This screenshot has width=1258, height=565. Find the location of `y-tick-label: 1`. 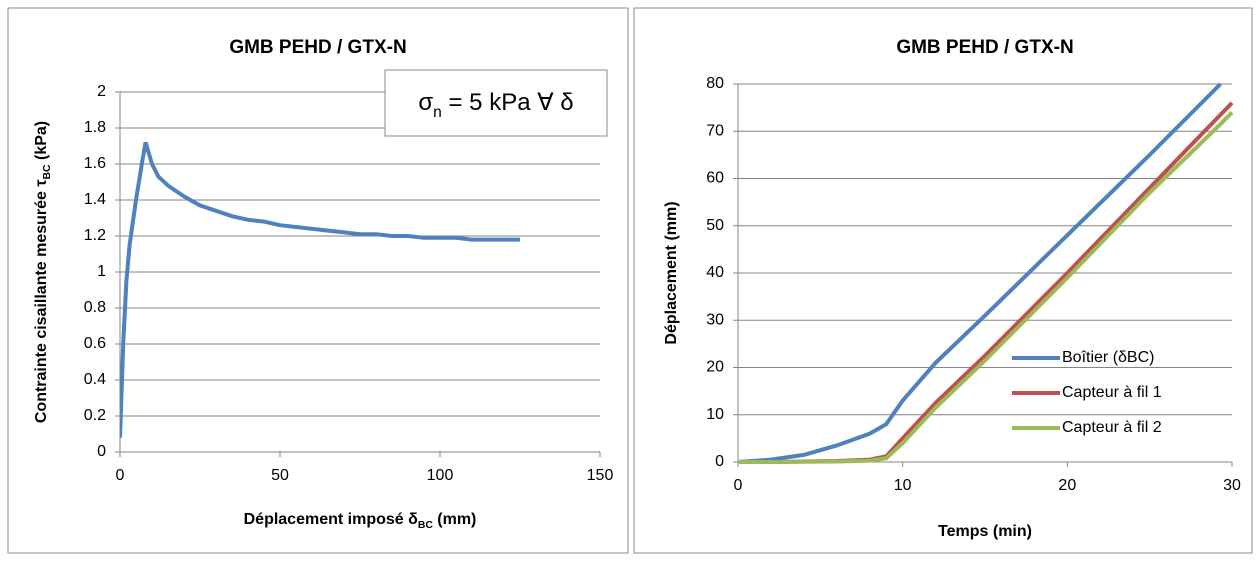

y-tick-label: 1 is located at coordinates (101, 271).